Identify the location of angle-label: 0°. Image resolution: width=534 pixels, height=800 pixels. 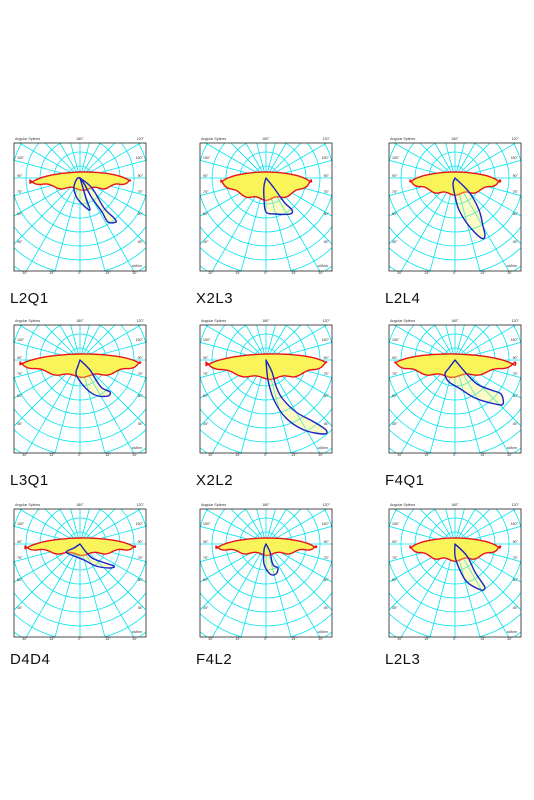
(455, 455).